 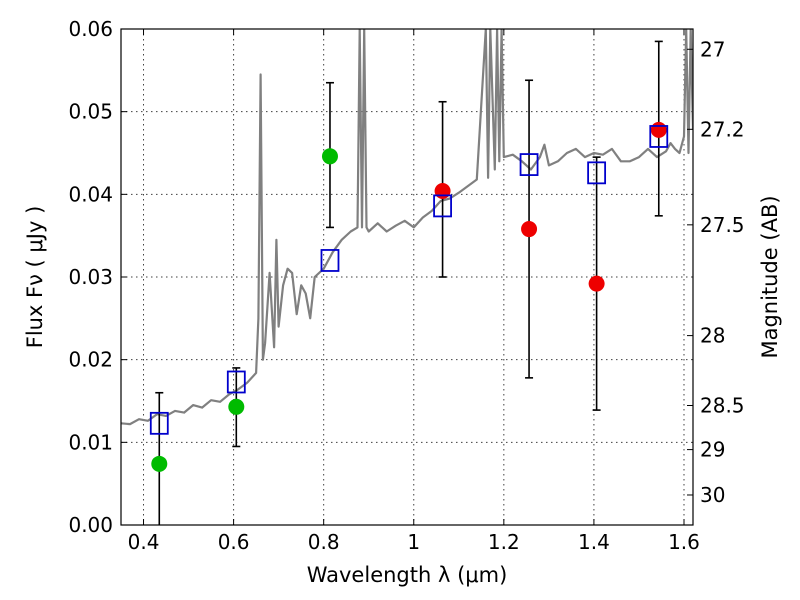 I want to click on y-tick-label: 0.00, so click(x=90, y=525).